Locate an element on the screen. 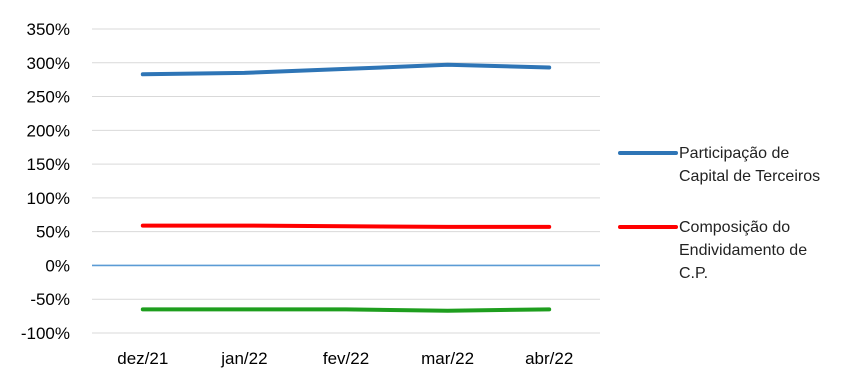 The width and height of the screenshot is (851, 375). y-tick-label: 250% is located at coordinates (48, 97).